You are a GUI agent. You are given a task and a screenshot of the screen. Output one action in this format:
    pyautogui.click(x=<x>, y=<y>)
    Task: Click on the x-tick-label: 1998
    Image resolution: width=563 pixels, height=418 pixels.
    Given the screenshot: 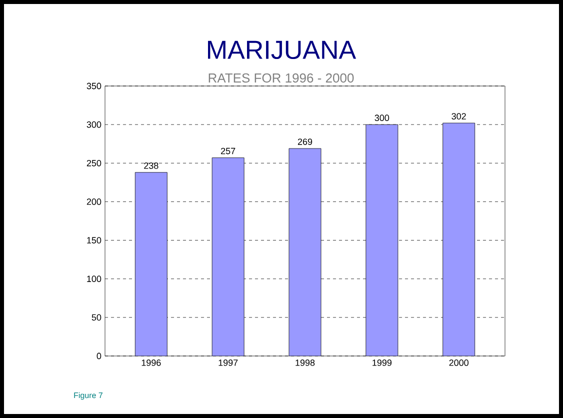 What is the action you would take?
    pyautogui.click(x=305, y=363)
    